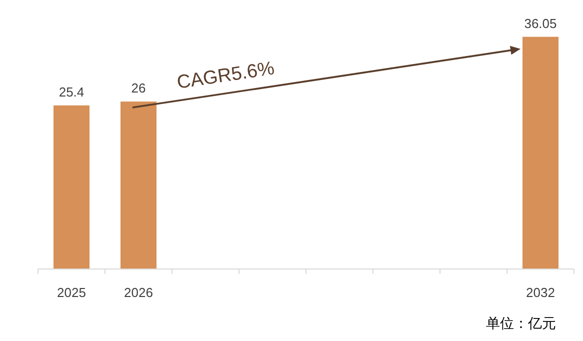 The width and height of the screenshot is (583, 341). Describe the element at coordinates (138, 292) in the screenshot. I see `x-tick-label: 2026` at that location.